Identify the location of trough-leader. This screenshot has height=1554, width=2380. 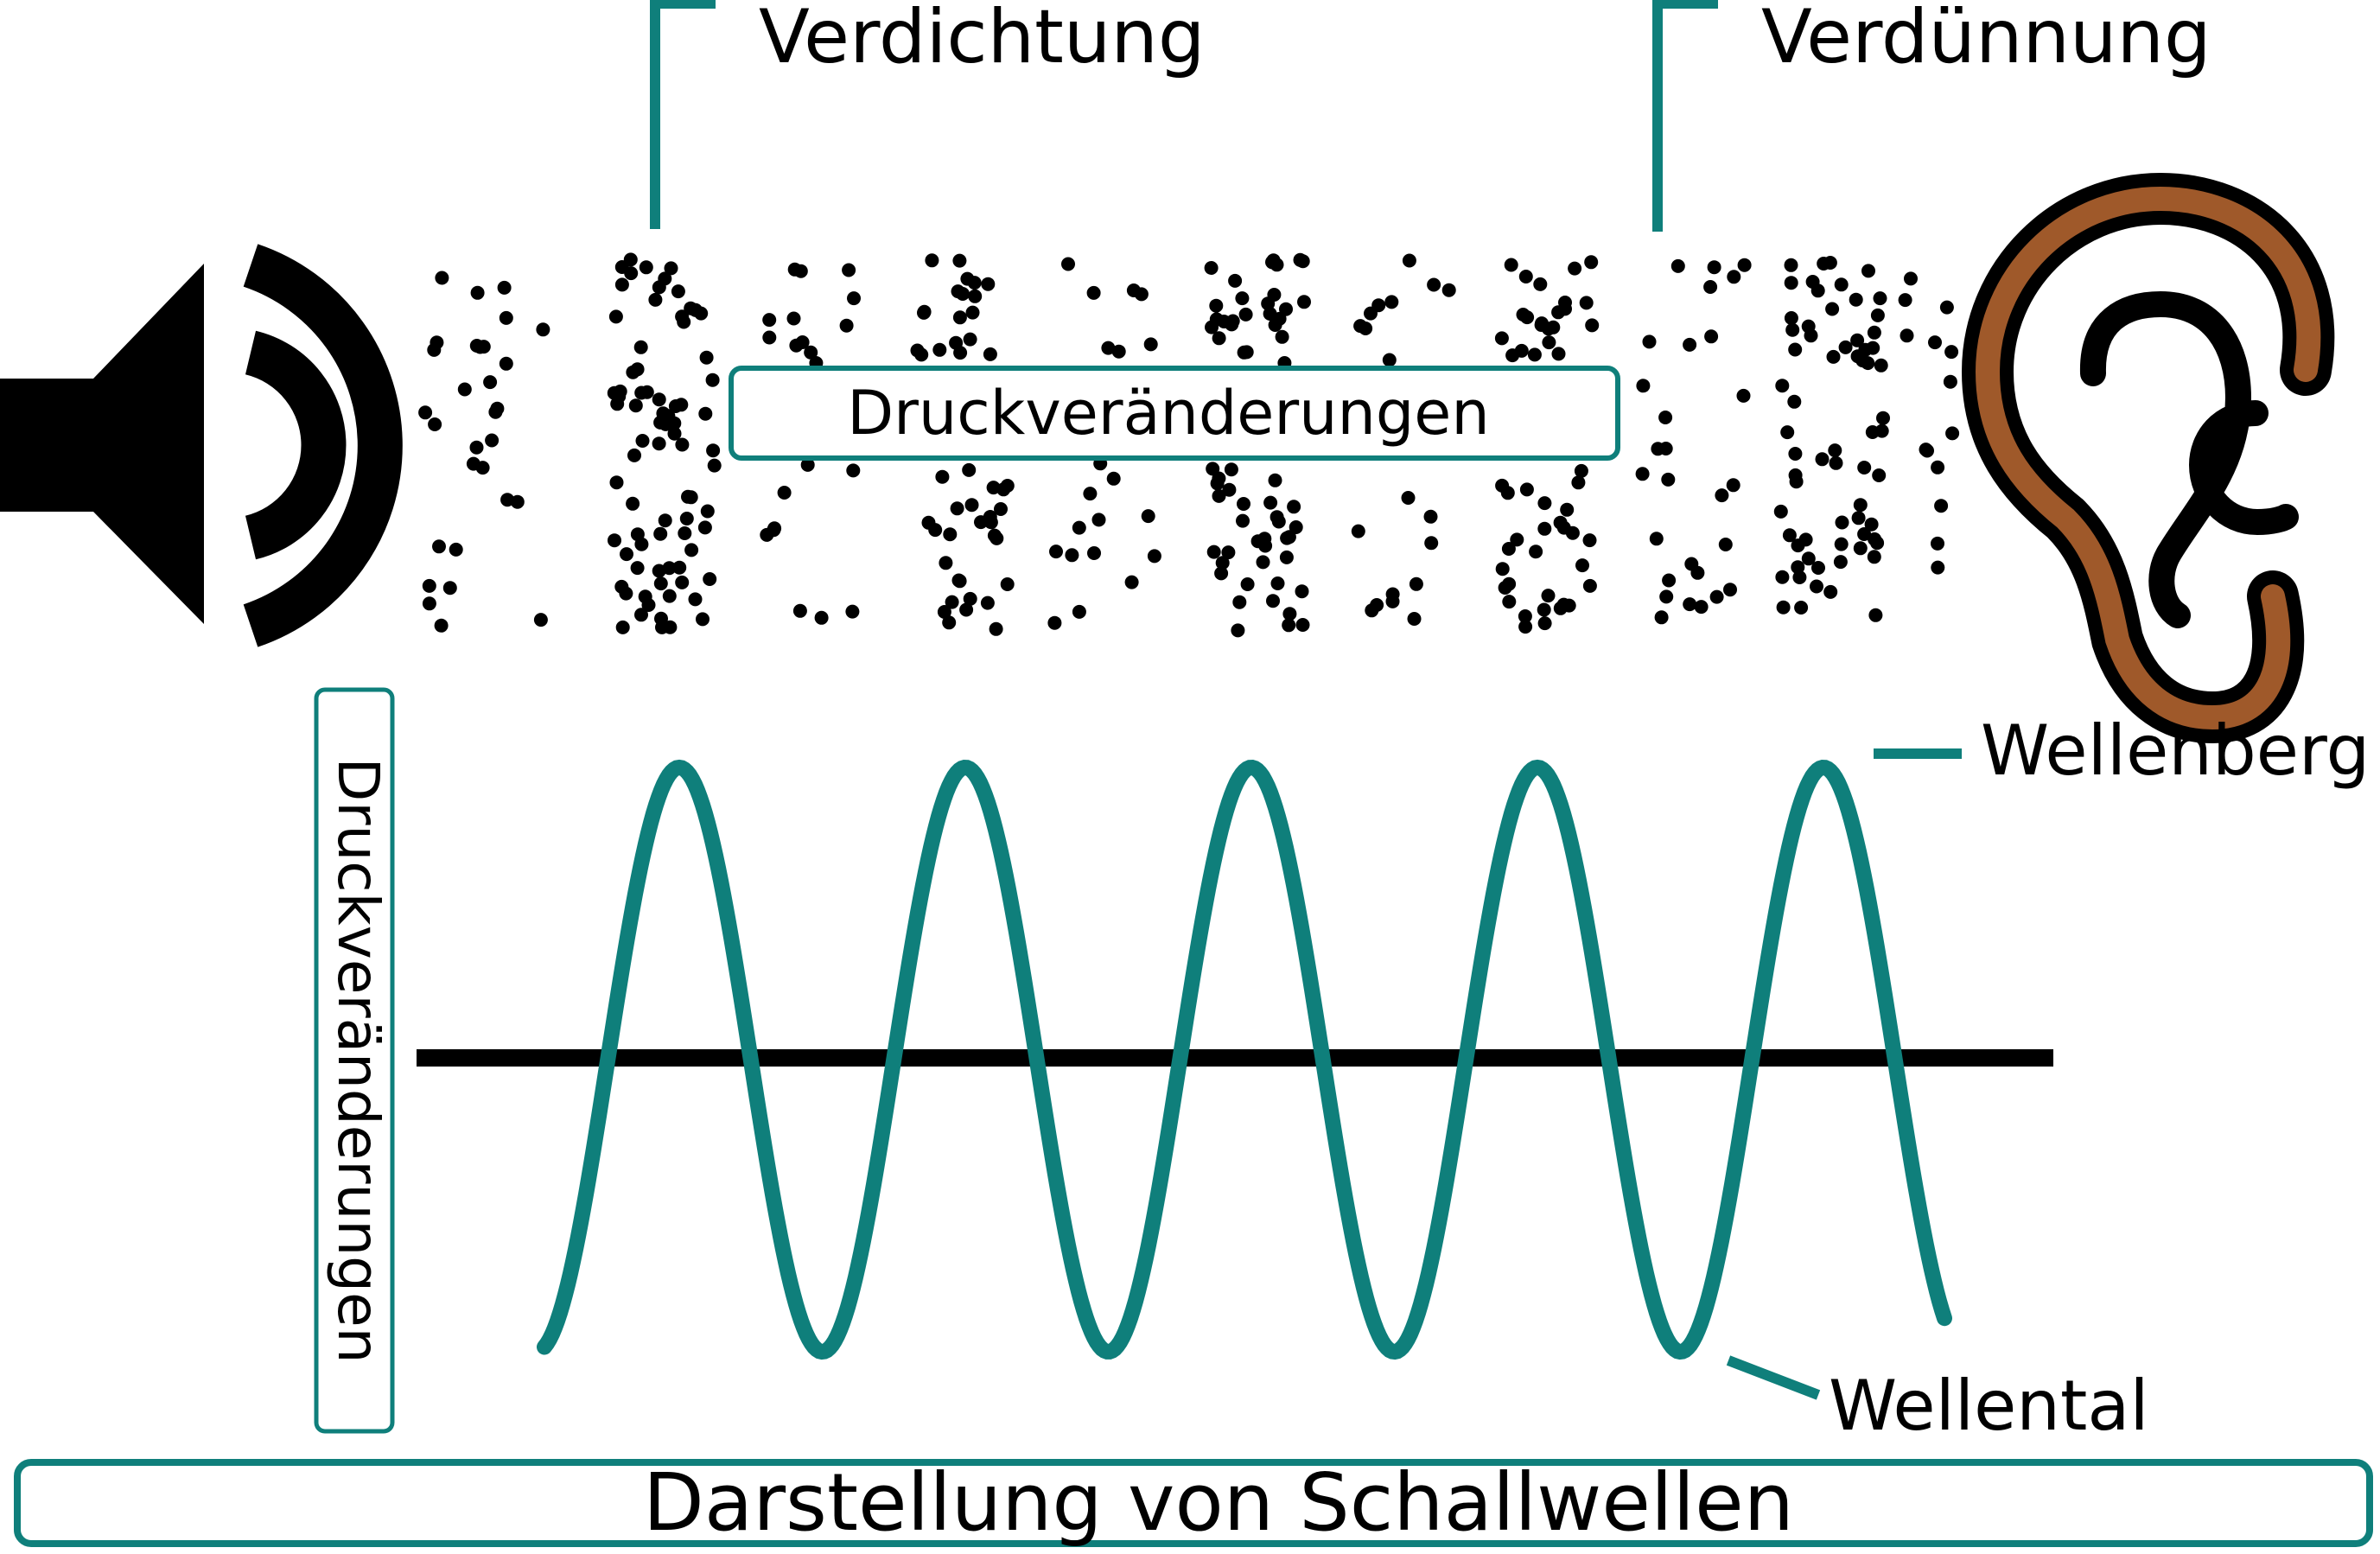
(1774, 1377).